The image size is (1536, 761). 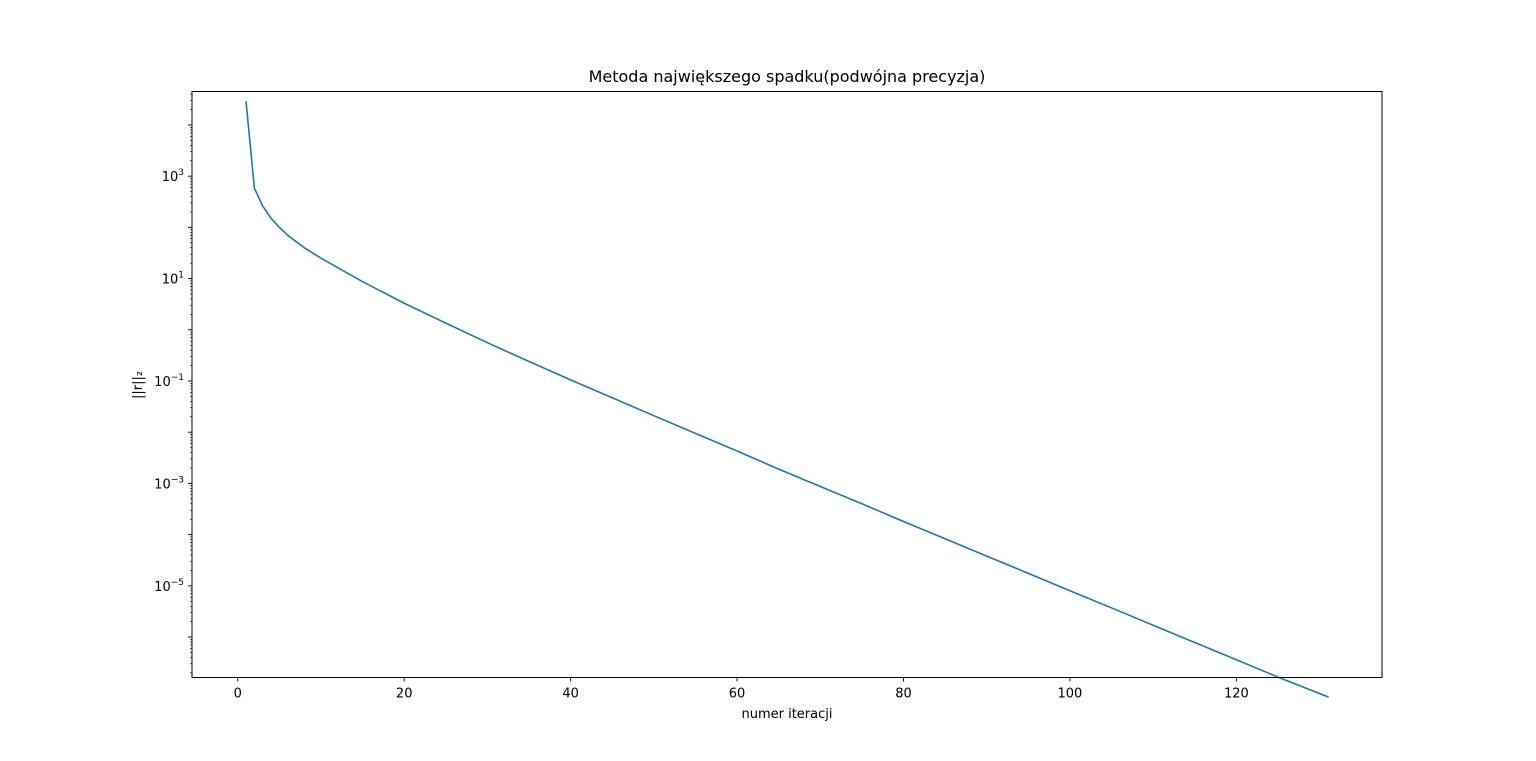 I want to click on y-tick-label: 10⁻⁵, so click(x=169, y=586).